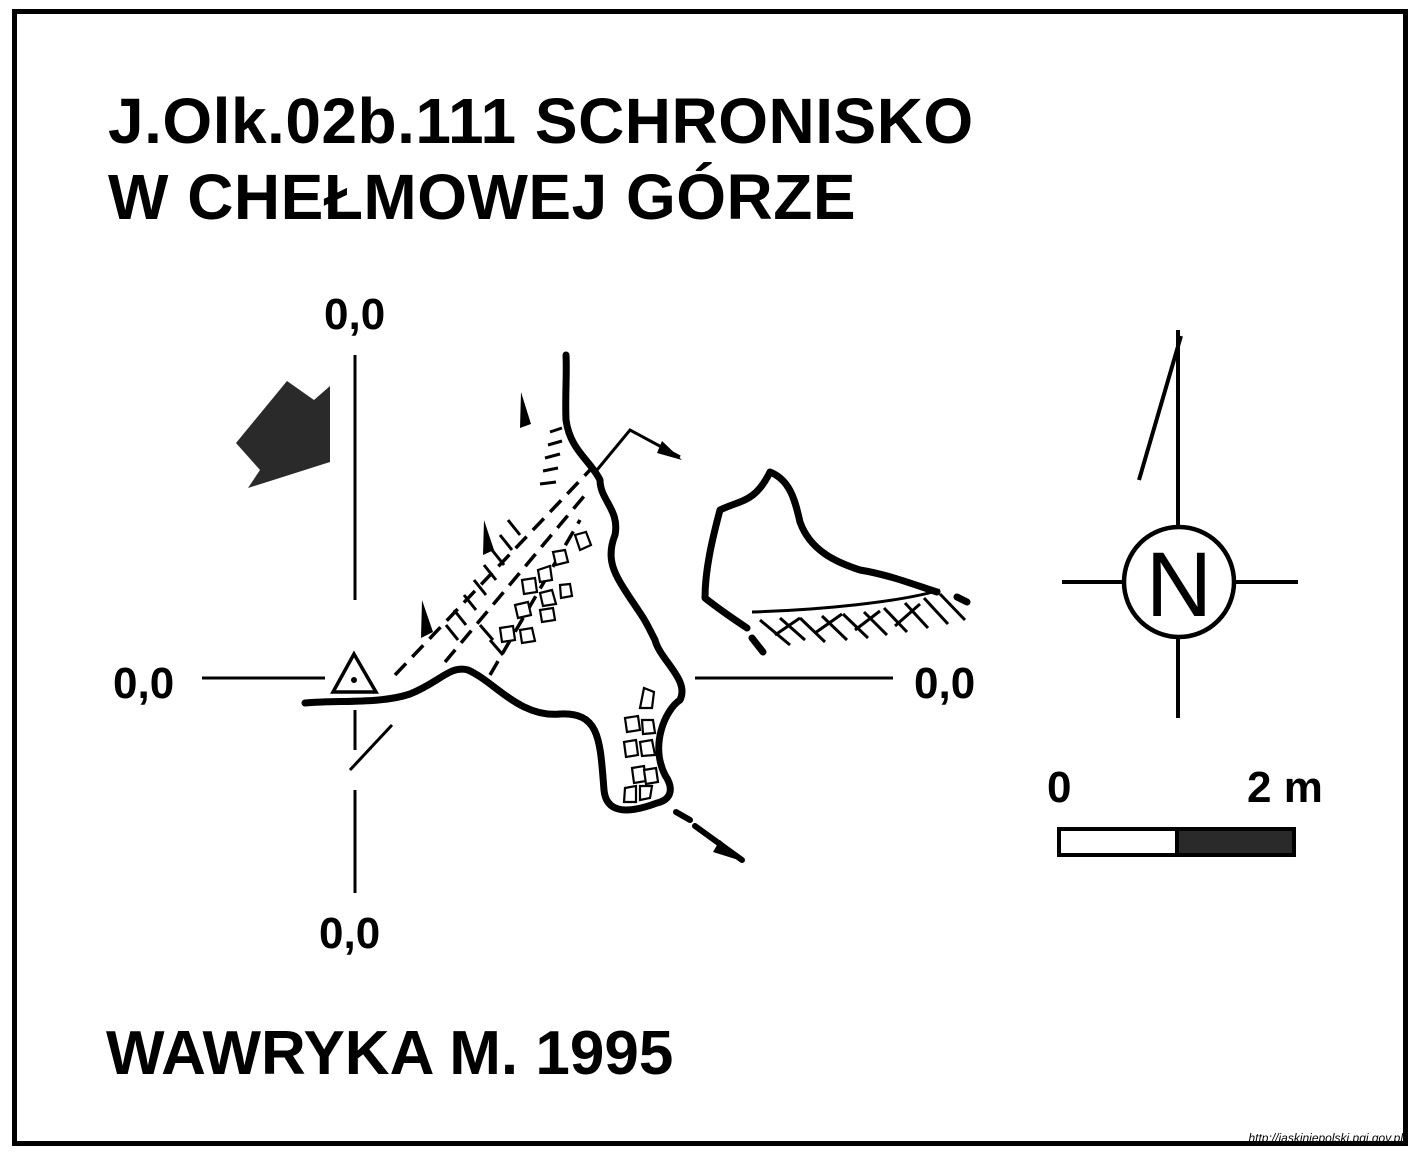 This screenshot has height=1152, width=1417. What do you see at coordinates (1285, 787) in the screenshot?
I see `scale-label-end: 2 m` at bounding box center [1285, 787].